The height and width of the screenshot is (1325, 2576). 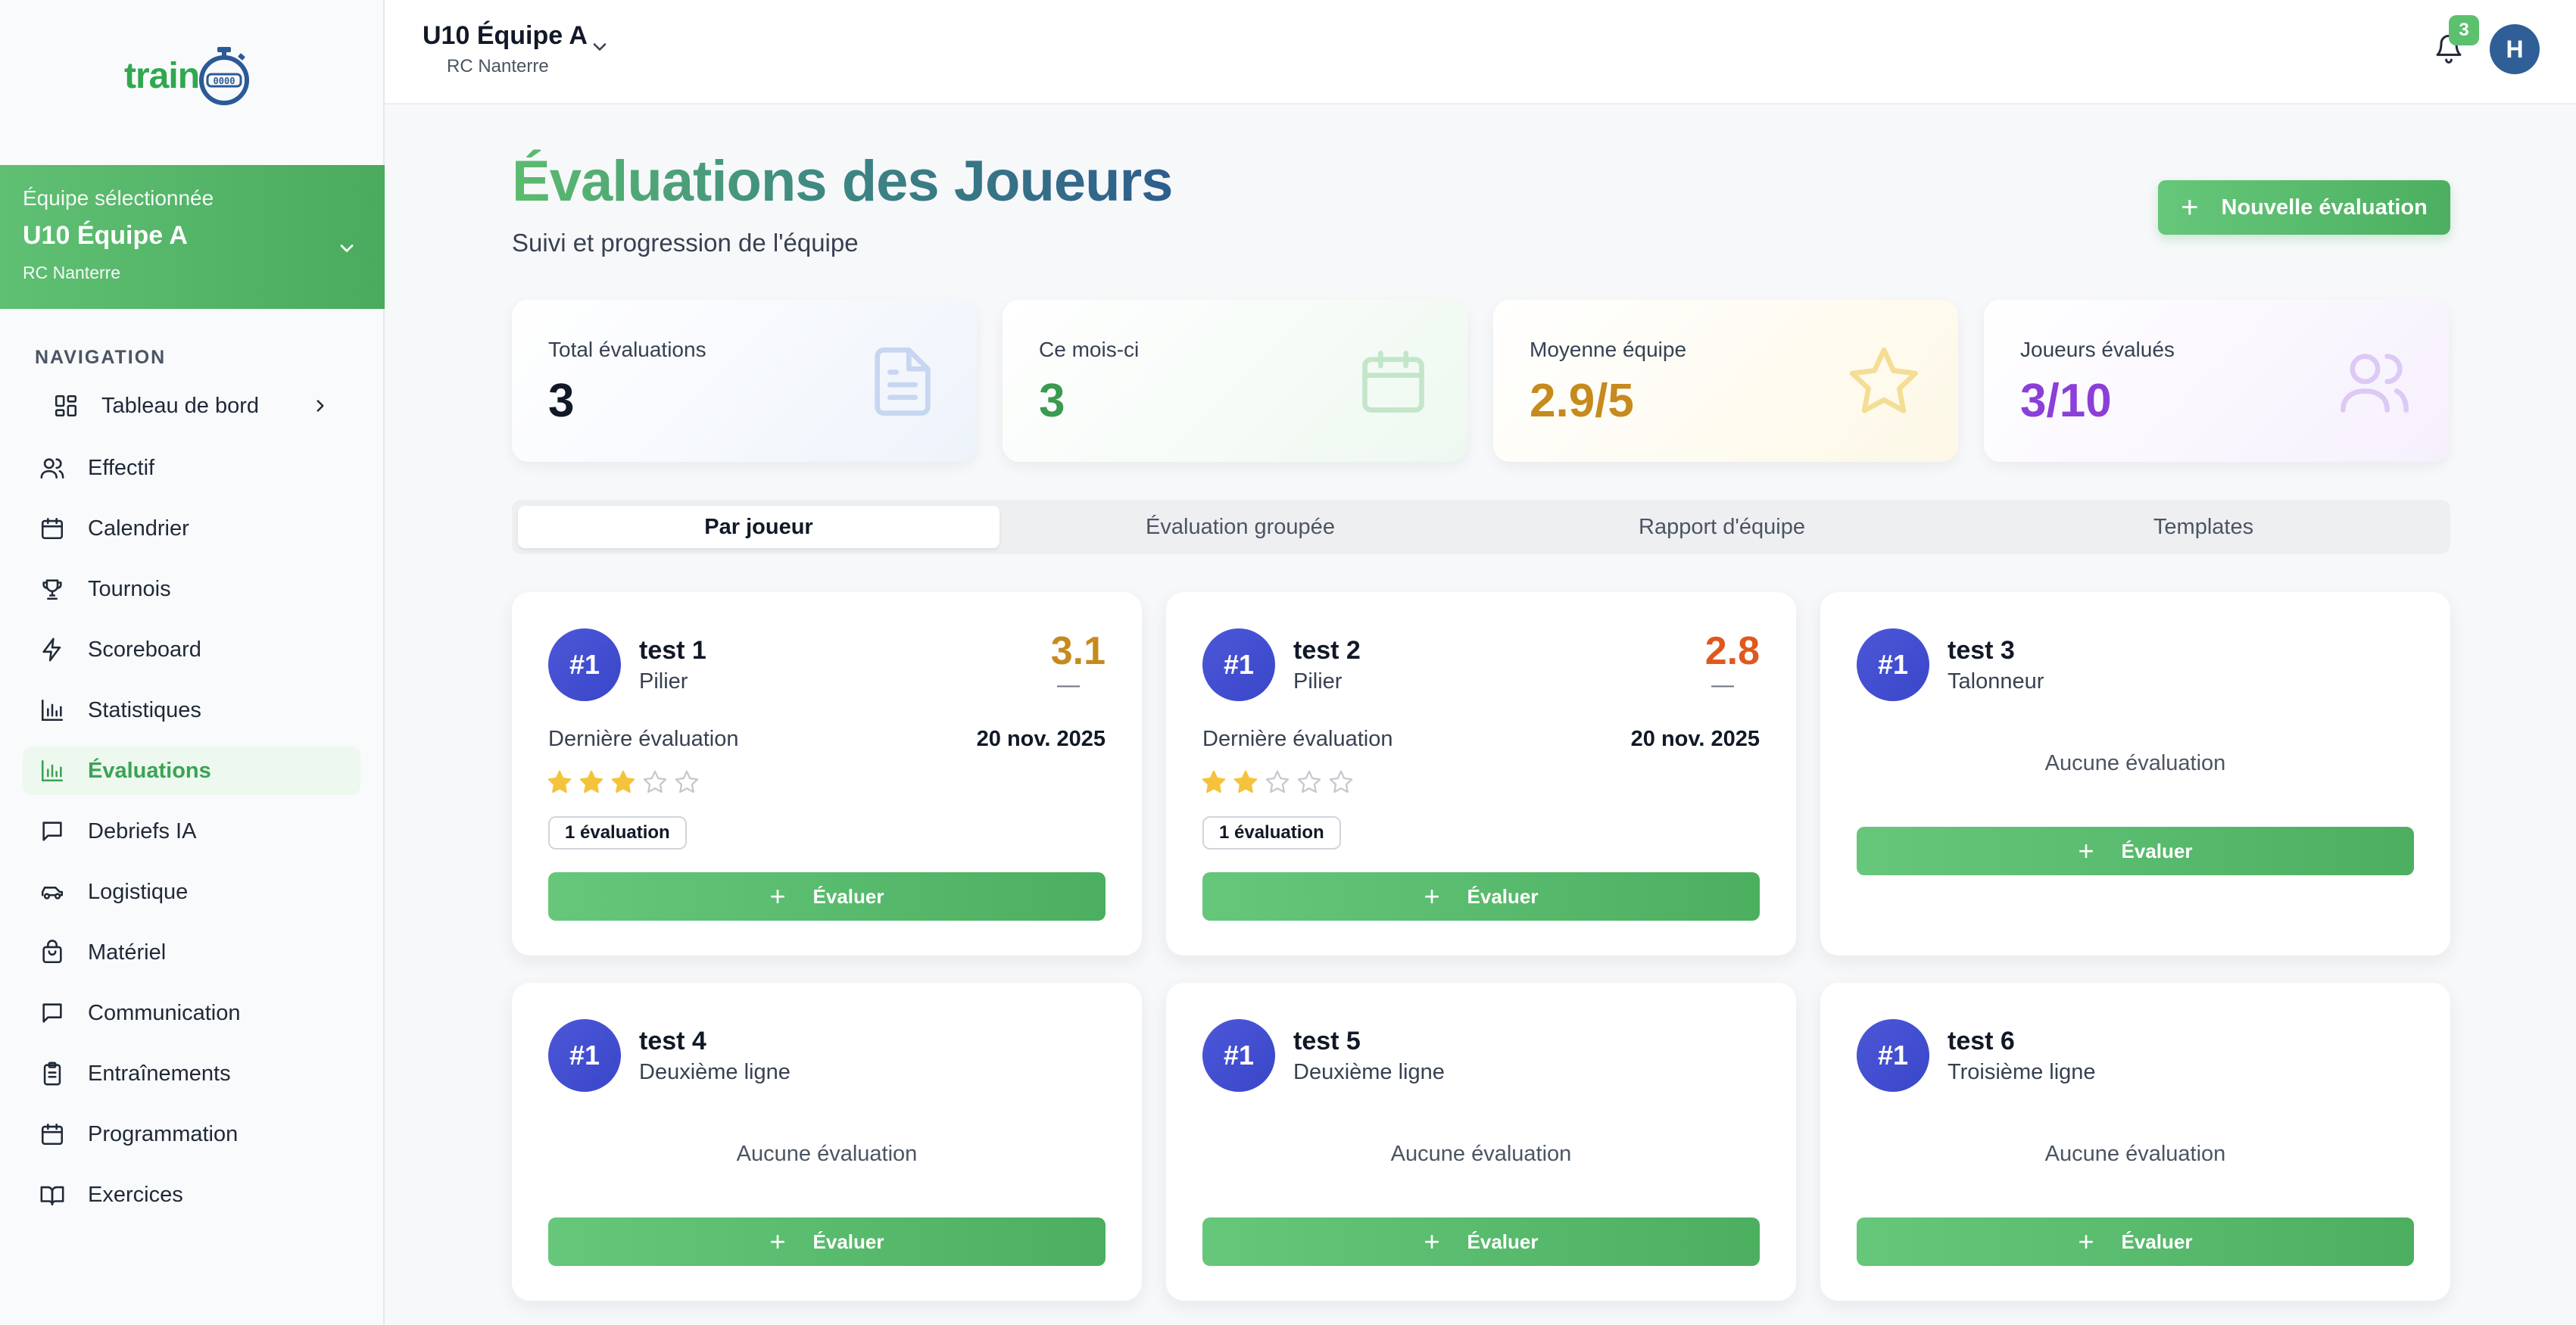 I want to click on page-subtitle: Suivi et progression de l'équipe, so click(x=685, y=243).